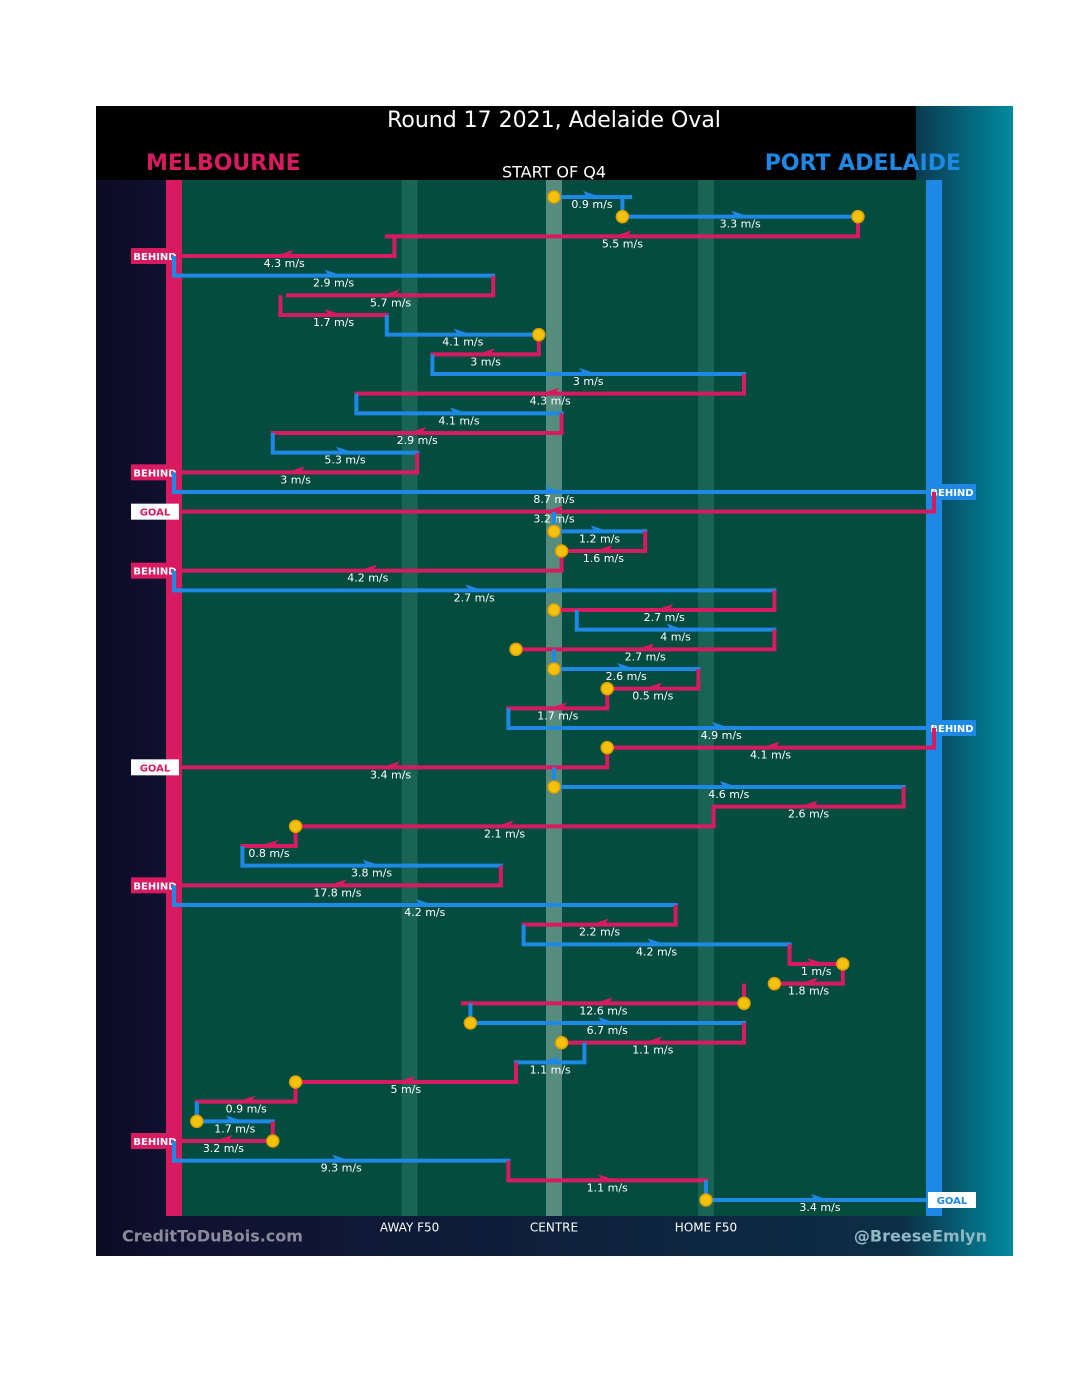 Image resolution: width=1080 pixels, height=1375 pixels. What do you see at coordinates (268, 853) in the screenshot?
I see `speed-label: 0.8 m/s` at bounding box center [268, 853].